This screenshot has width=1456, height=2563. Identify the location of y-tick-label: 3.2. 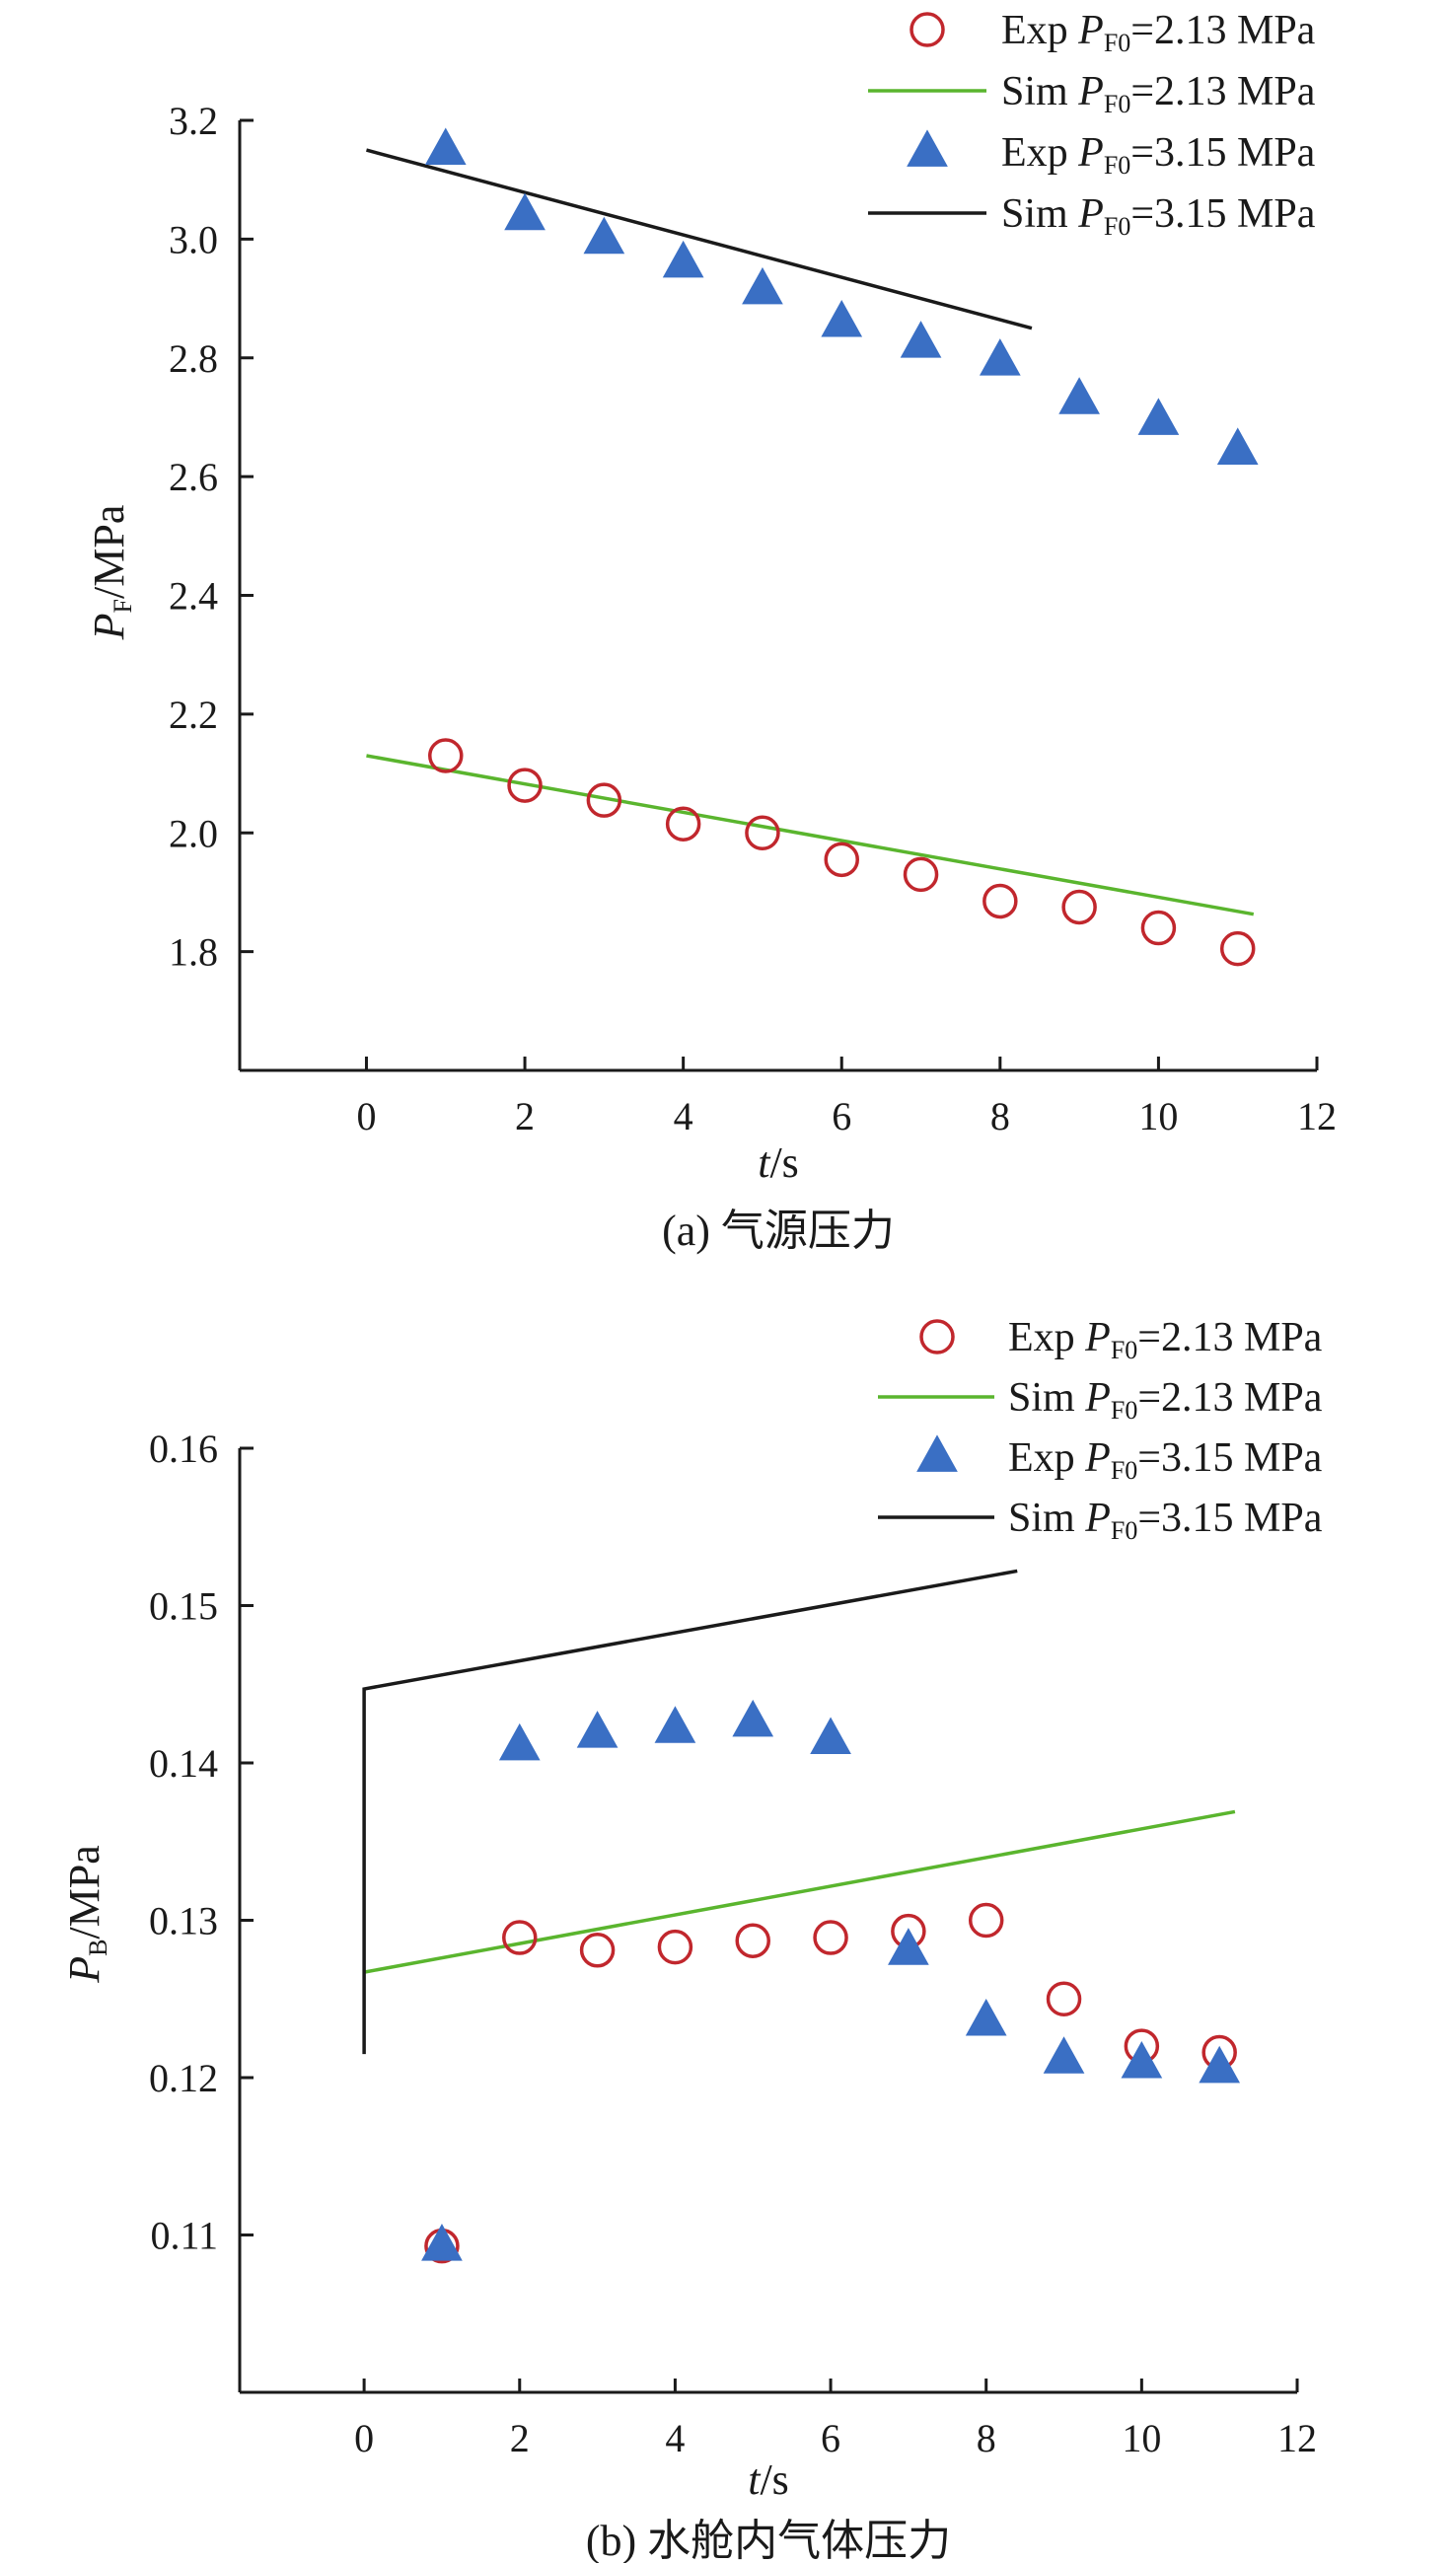
(193, 121).